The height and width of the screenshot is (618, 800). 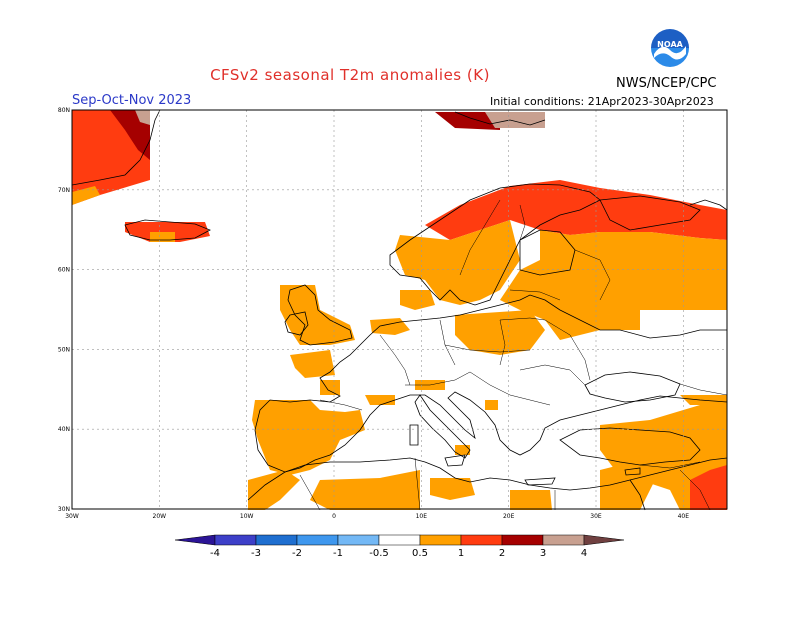 I want to click on anomaly-region-balkans-0.5-1, so click(x=491, y=405).